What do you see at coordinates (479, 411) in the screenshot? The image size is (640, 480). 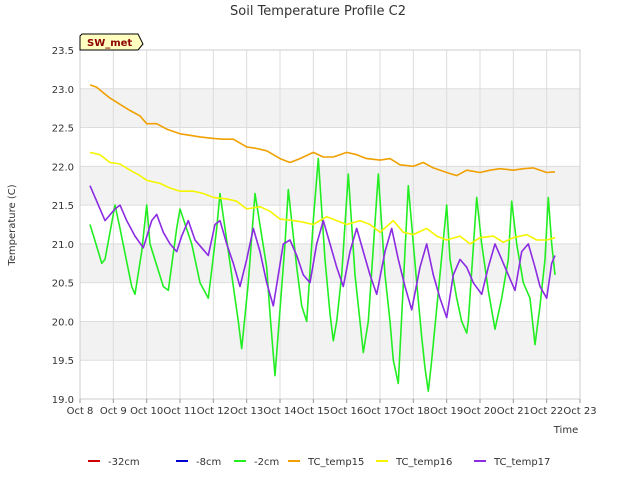 I see `x-tick-label: Oct 20` at bounding box center [479, 411].